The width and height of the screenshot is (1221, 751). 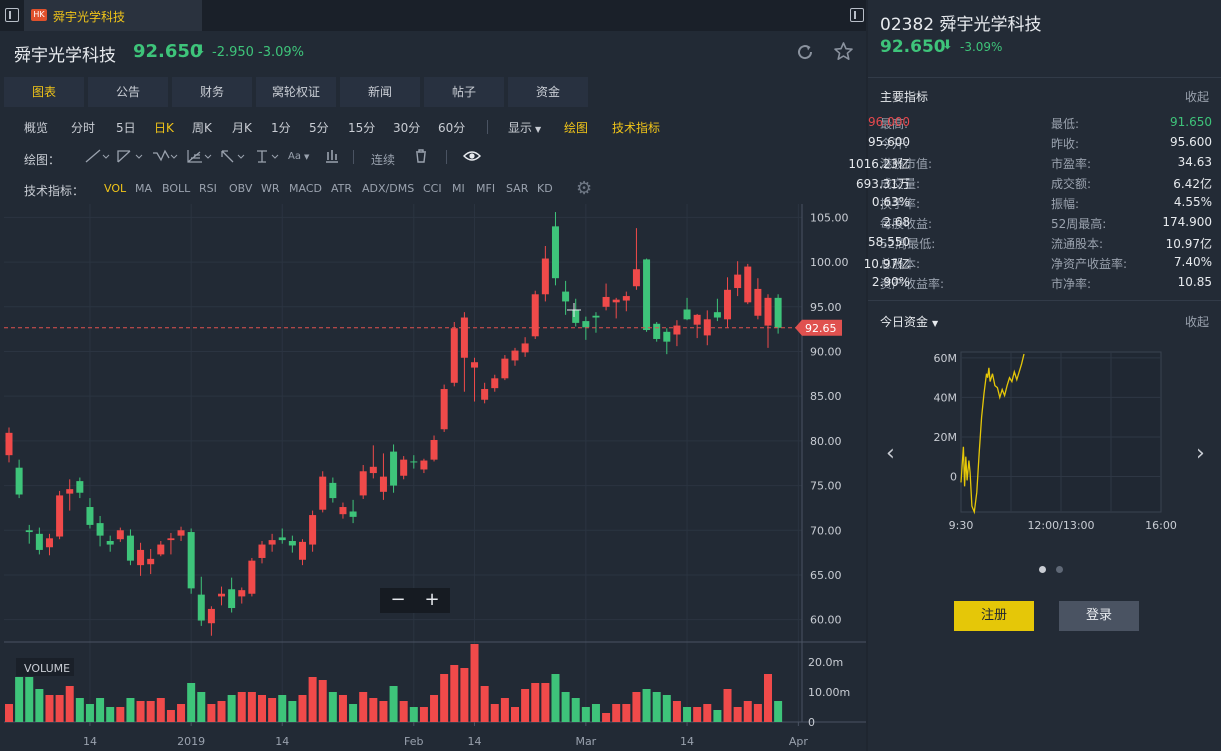 What do you see at coordinates (319, 128) in the screenshot?
I see `period-5min: 5分` at bounding box center [319, 128].